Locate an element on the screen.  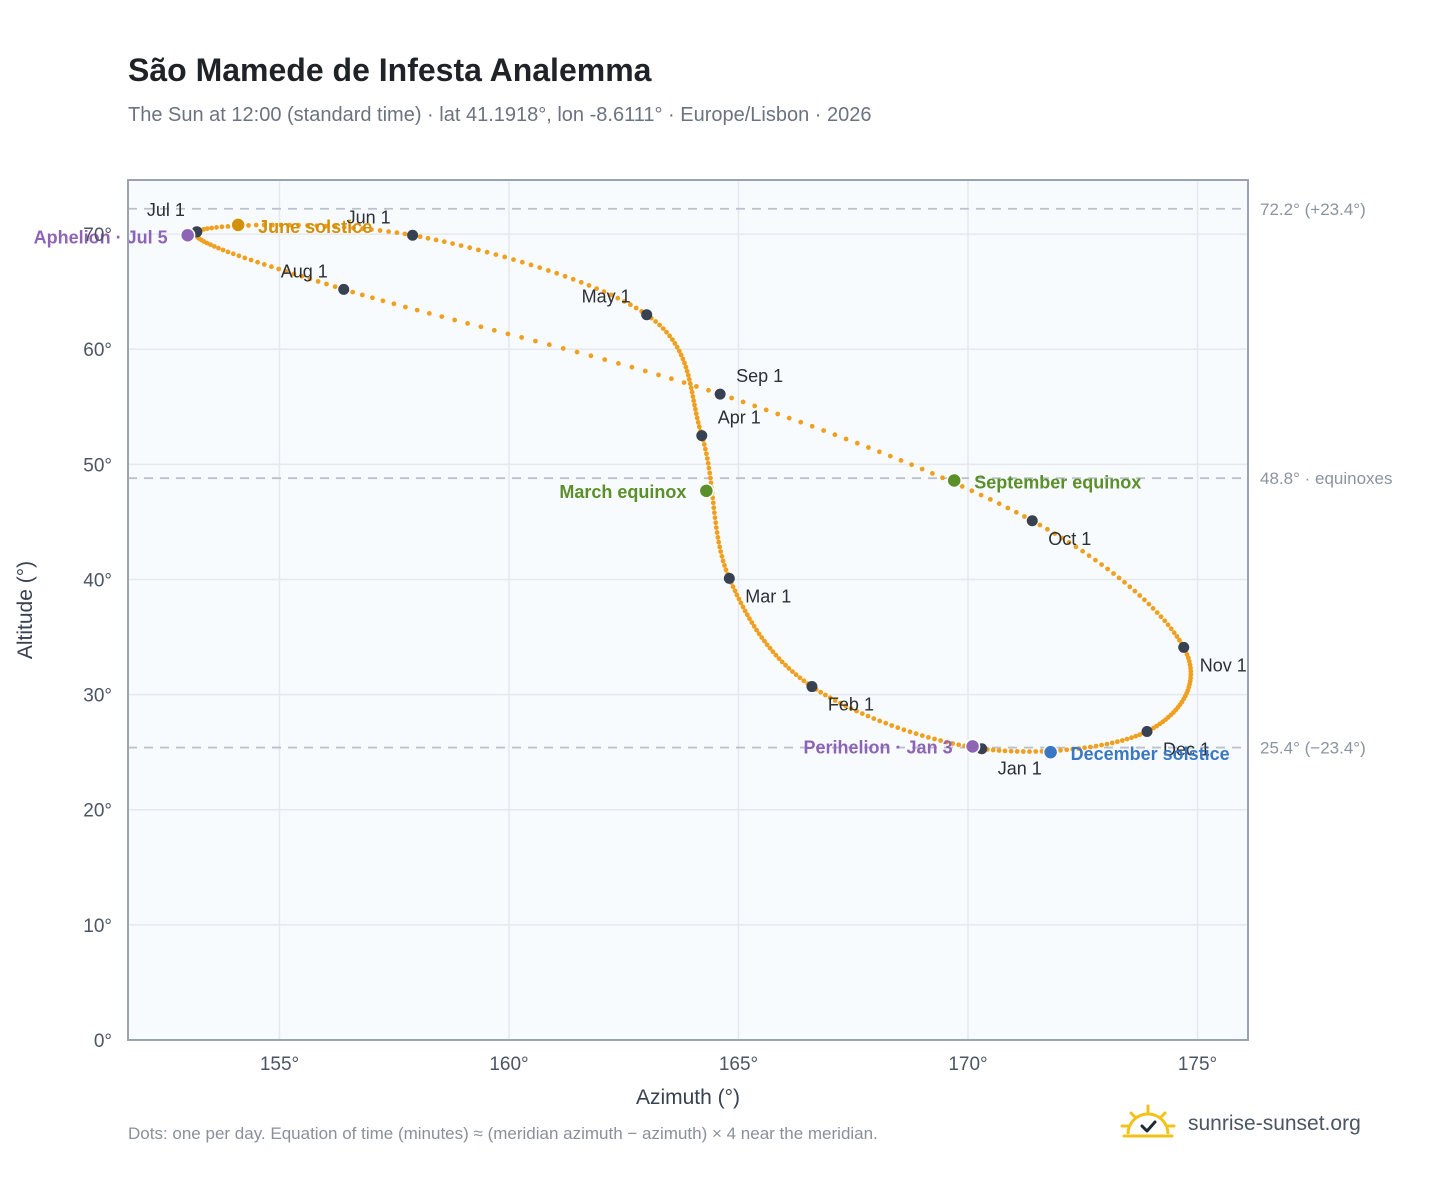
month-label: Jun 1 is located at coordinates (369, 217).